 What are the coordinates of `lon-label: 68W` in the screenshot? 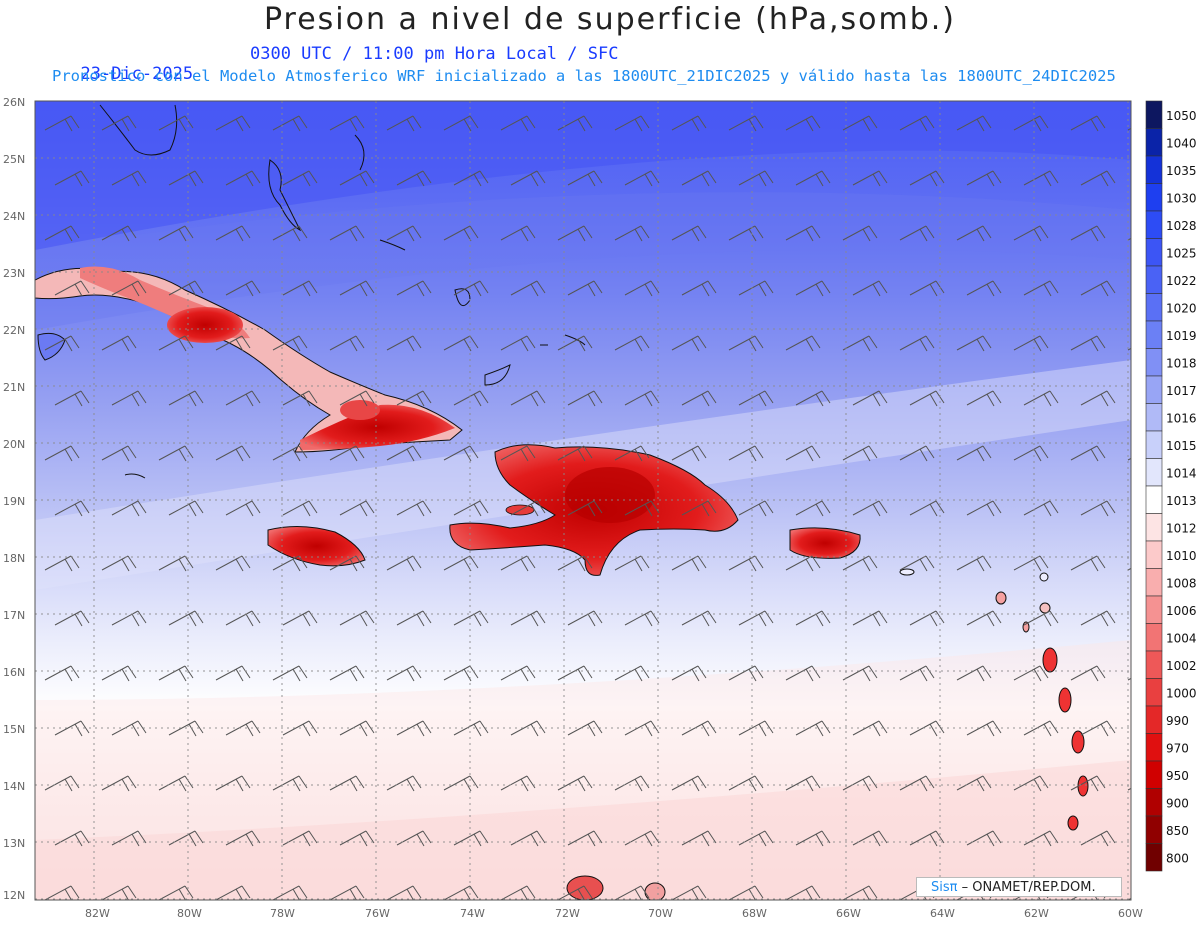 It's located at (754, 913).